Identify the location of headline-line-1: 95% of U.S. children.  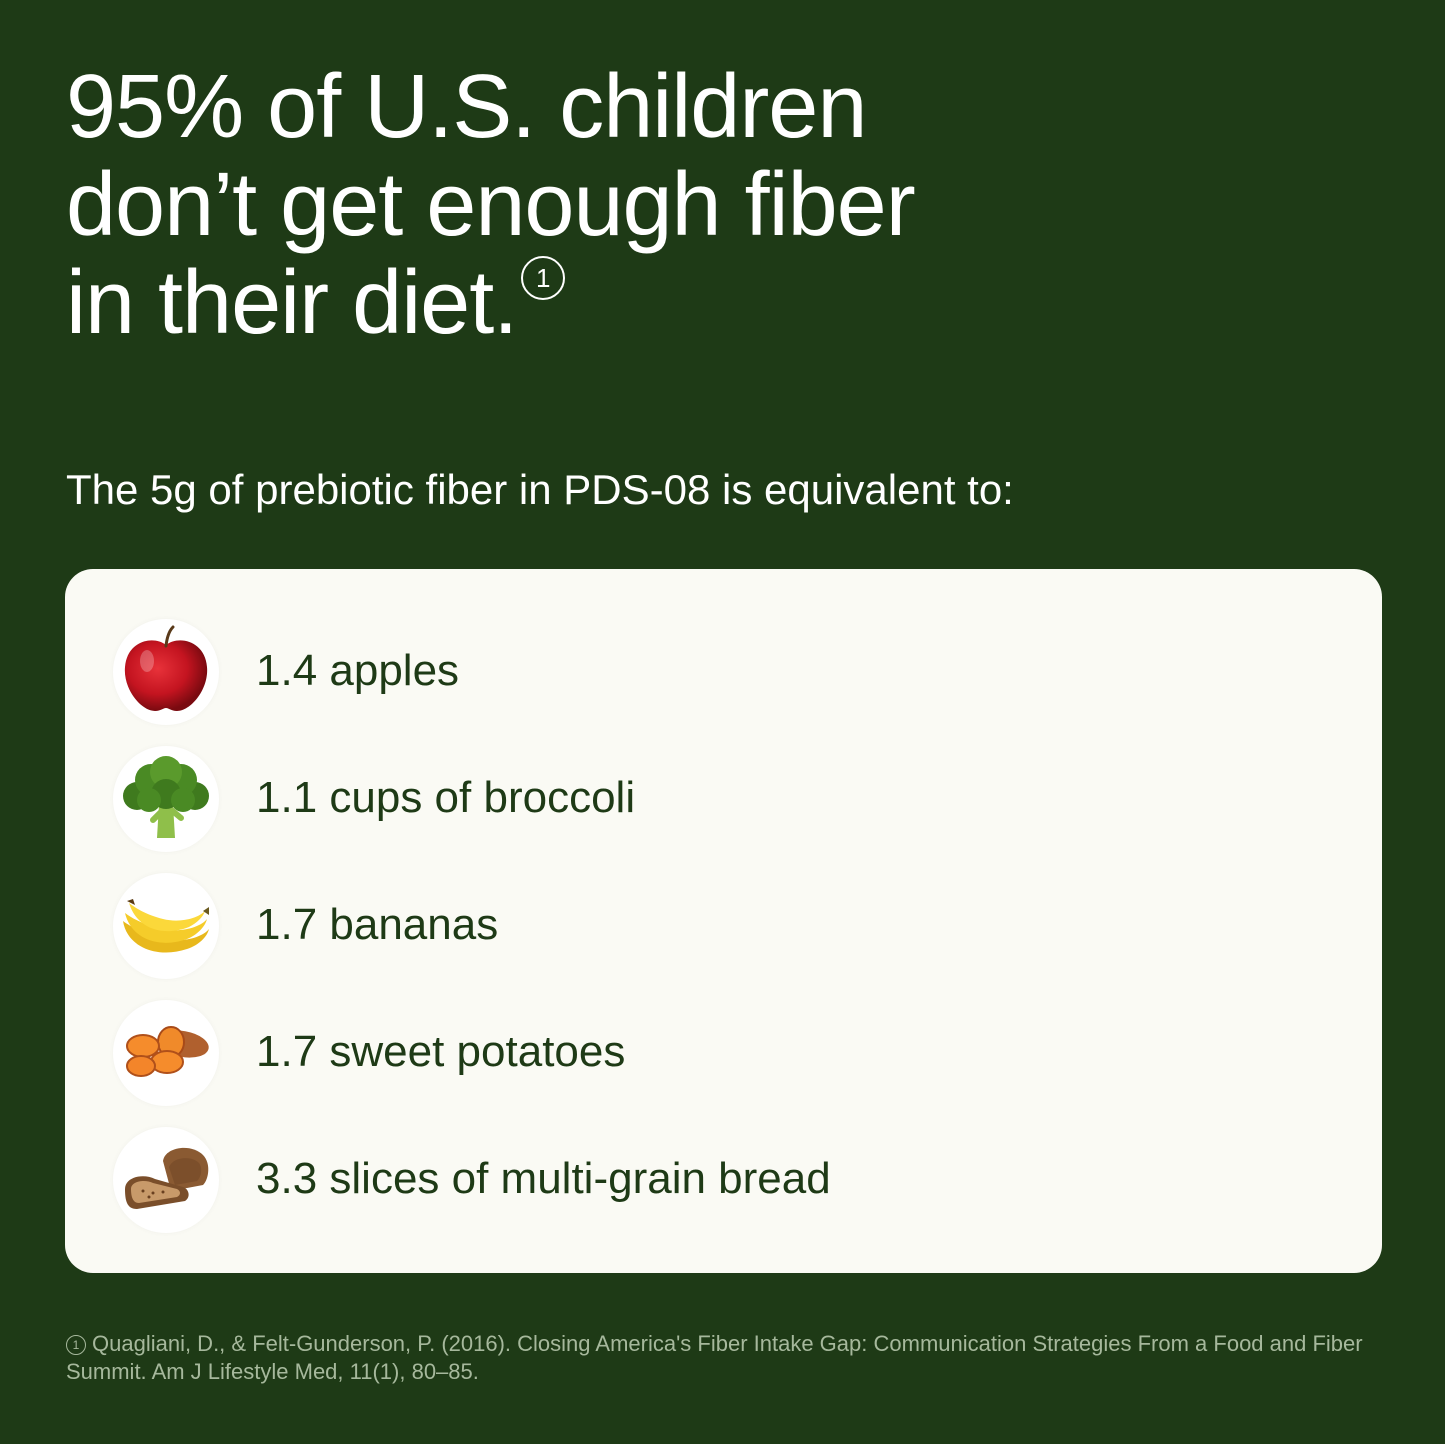
(466, 107).